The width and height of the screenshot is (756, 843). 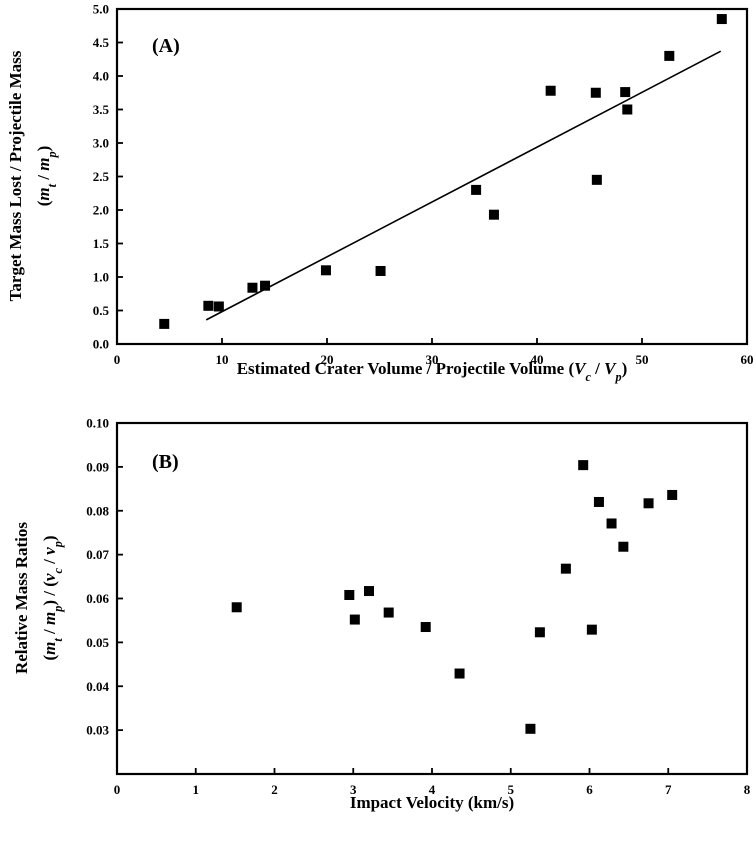 What do you see at coordinates (101, 76) in the screenshot?
I see `y-tick-label-a: 4.0` at bounding box center [101, 76].